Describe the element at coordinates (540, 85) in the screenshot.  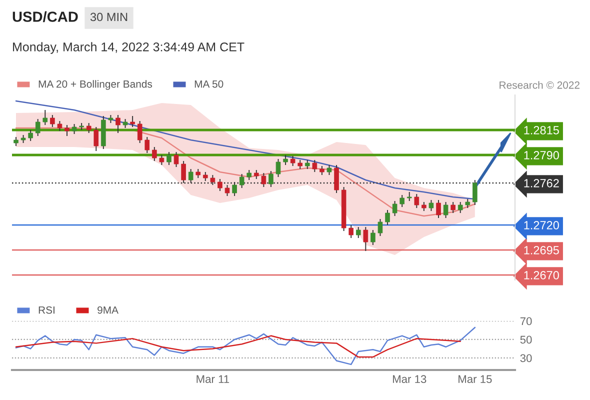
I see `text: Research © 2022` at that location.